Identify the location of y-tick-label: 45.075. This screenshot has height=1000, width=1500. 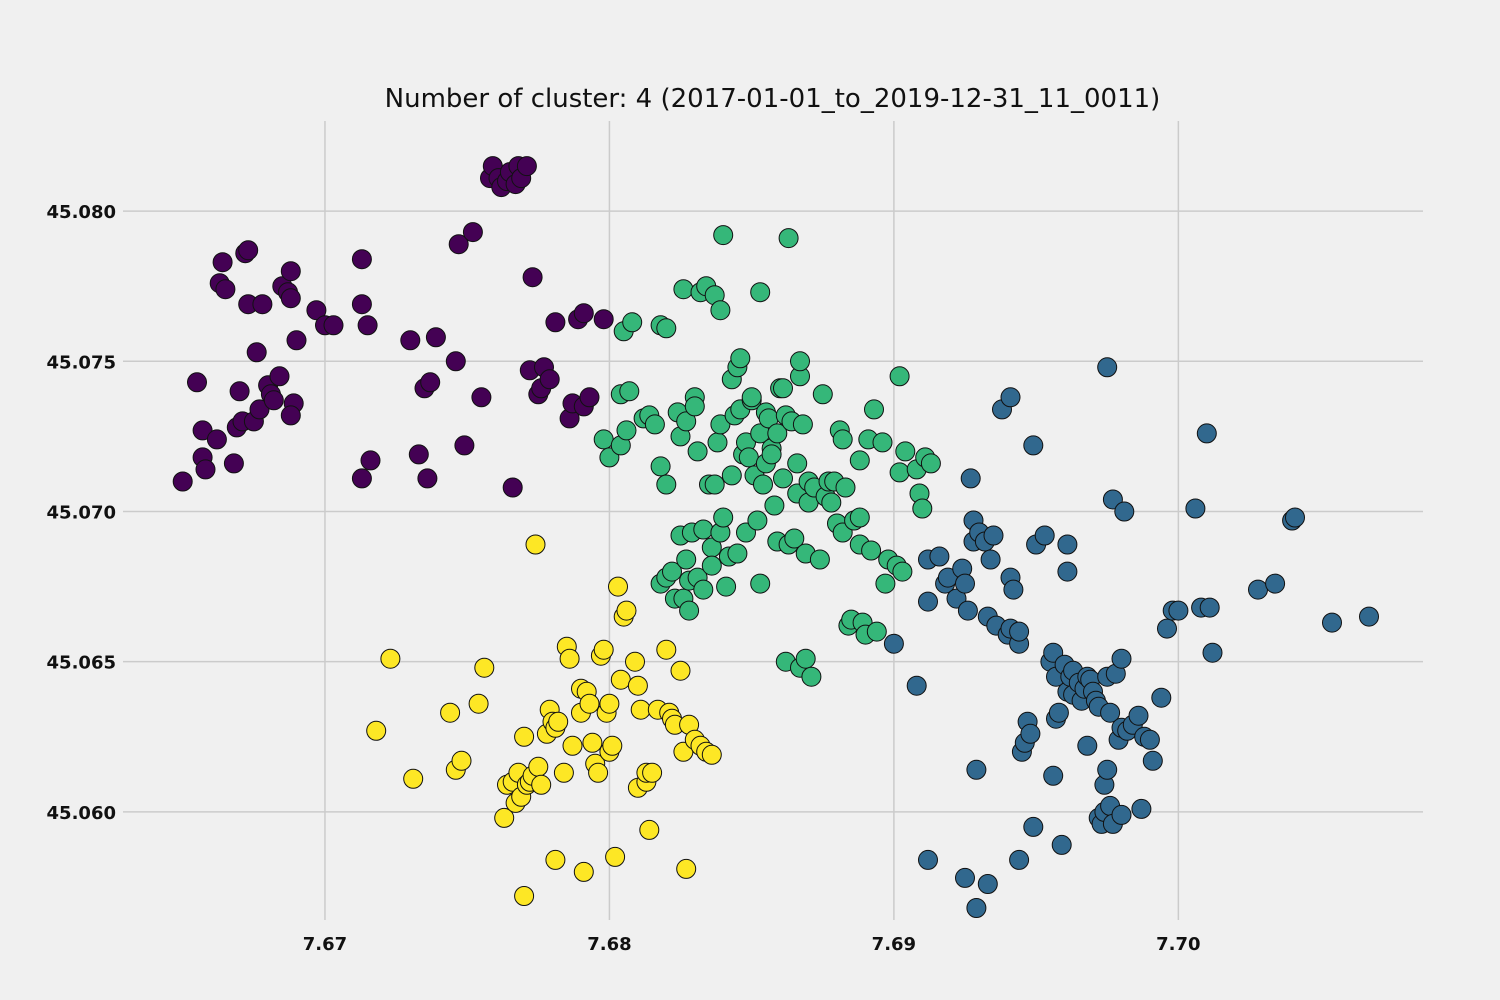
(81, 362).